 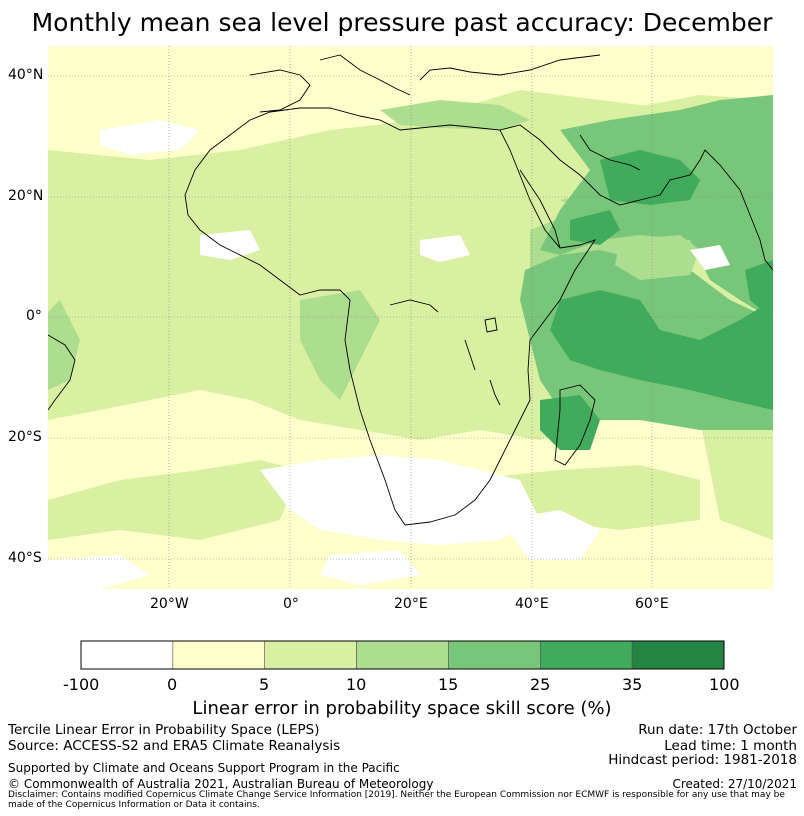 I want to click on colorbar-tick-100: 100, so click(x=724, y=684).